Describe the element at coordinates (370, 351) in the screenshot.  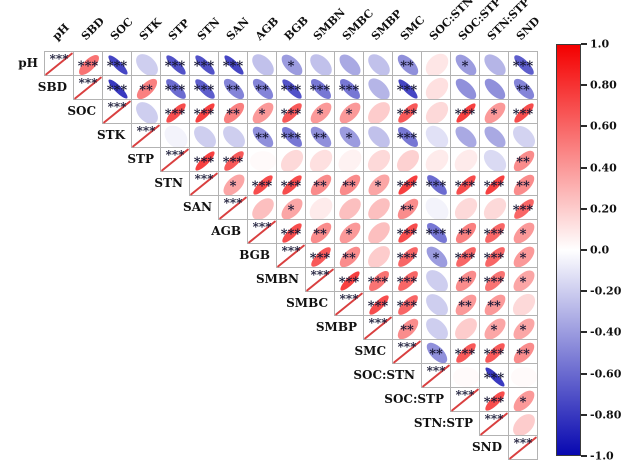
I see `row-label-SMC: SMC` at that location.